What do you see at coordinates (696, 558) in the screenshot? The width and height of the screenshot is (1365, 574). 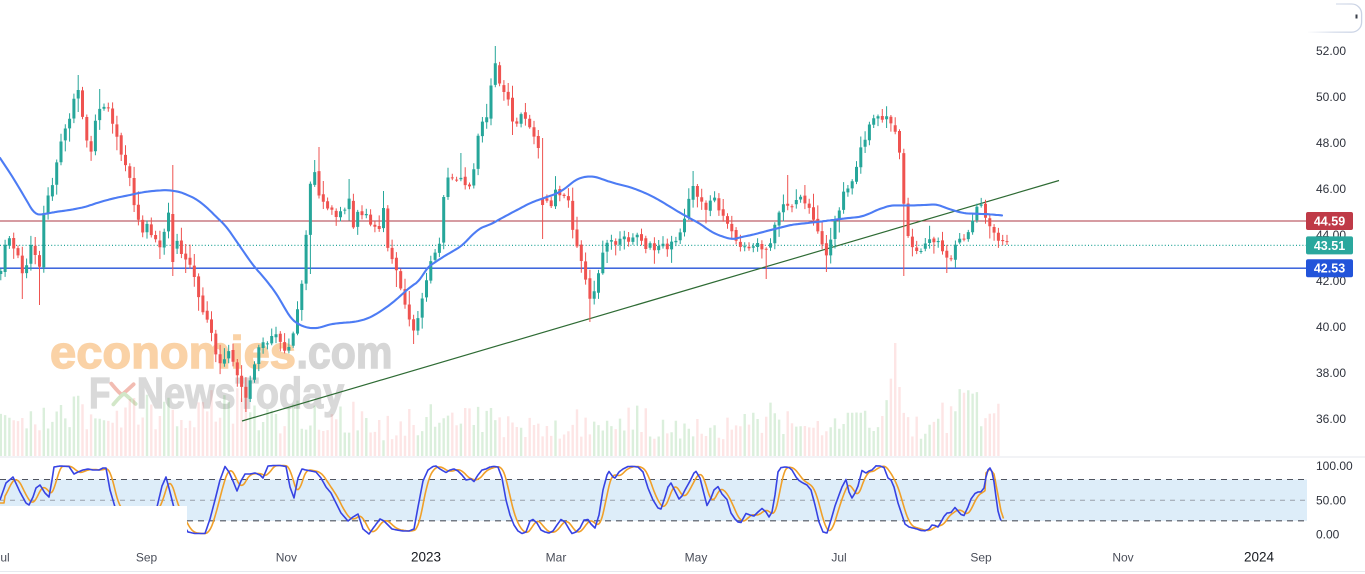 I see `svg-text: May` at bounding box center [696, 558].